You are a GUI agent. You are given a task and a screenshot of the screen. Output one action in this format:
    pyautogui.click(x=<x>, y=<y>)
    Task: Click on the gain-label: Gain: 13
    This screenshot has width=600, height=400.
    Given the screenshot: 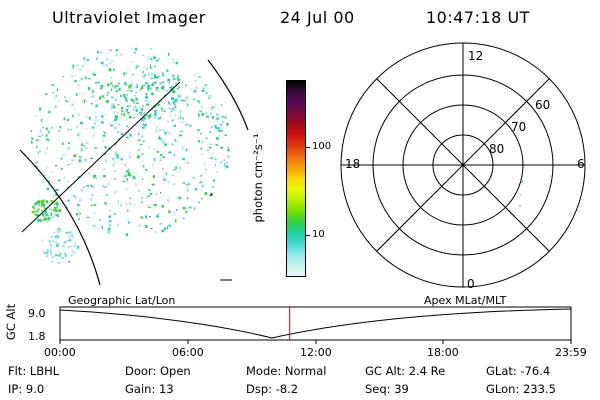 What is the action you would take?
    pyautogui.click(x=149, y=389)
    